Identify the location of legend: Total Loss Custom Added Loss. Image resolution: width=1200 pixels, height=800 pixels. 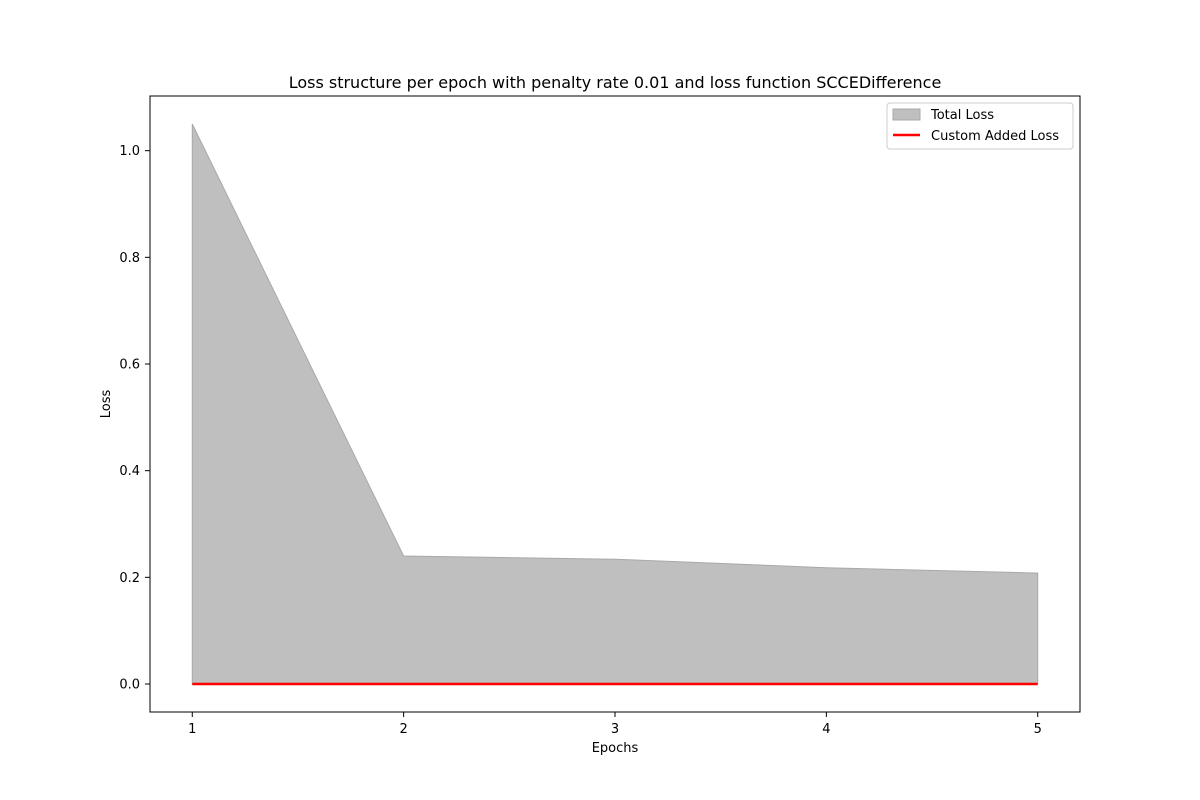
(980, 126).